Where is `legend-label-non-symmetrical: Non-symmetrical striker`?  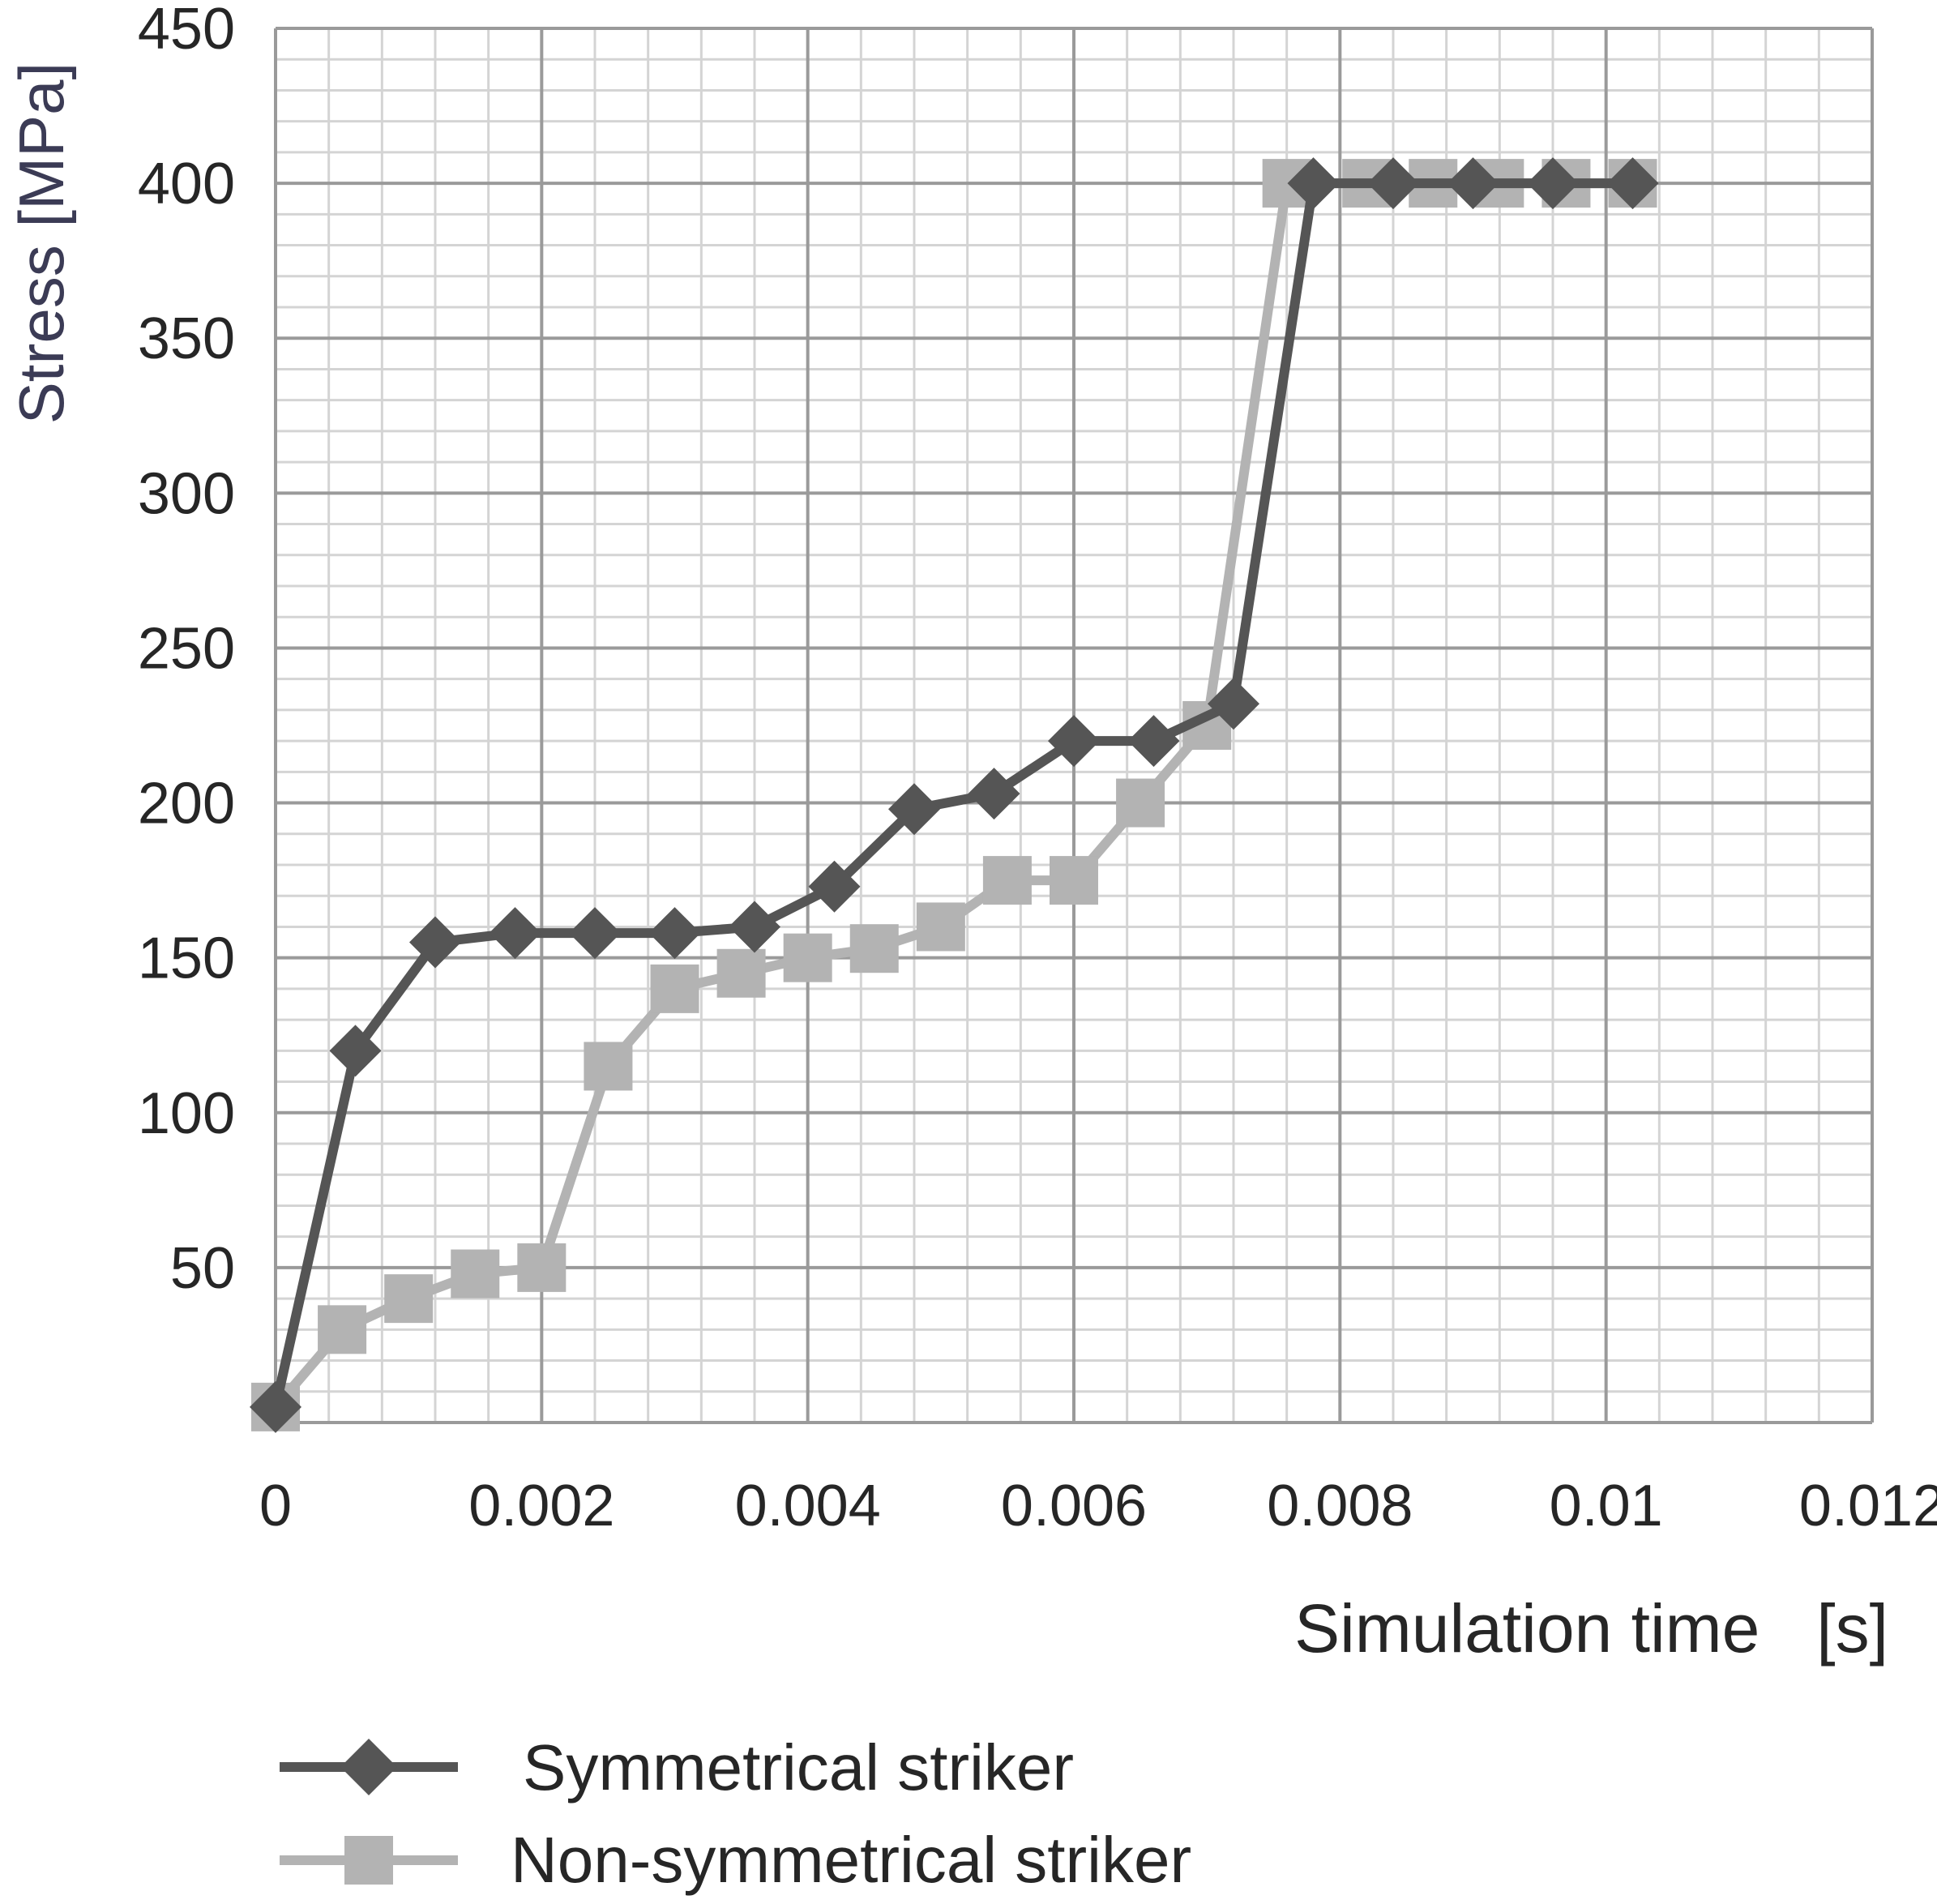 legend-label-non-symmetrical: Non-symmetrical striker is located at coordinates (851, 1860).